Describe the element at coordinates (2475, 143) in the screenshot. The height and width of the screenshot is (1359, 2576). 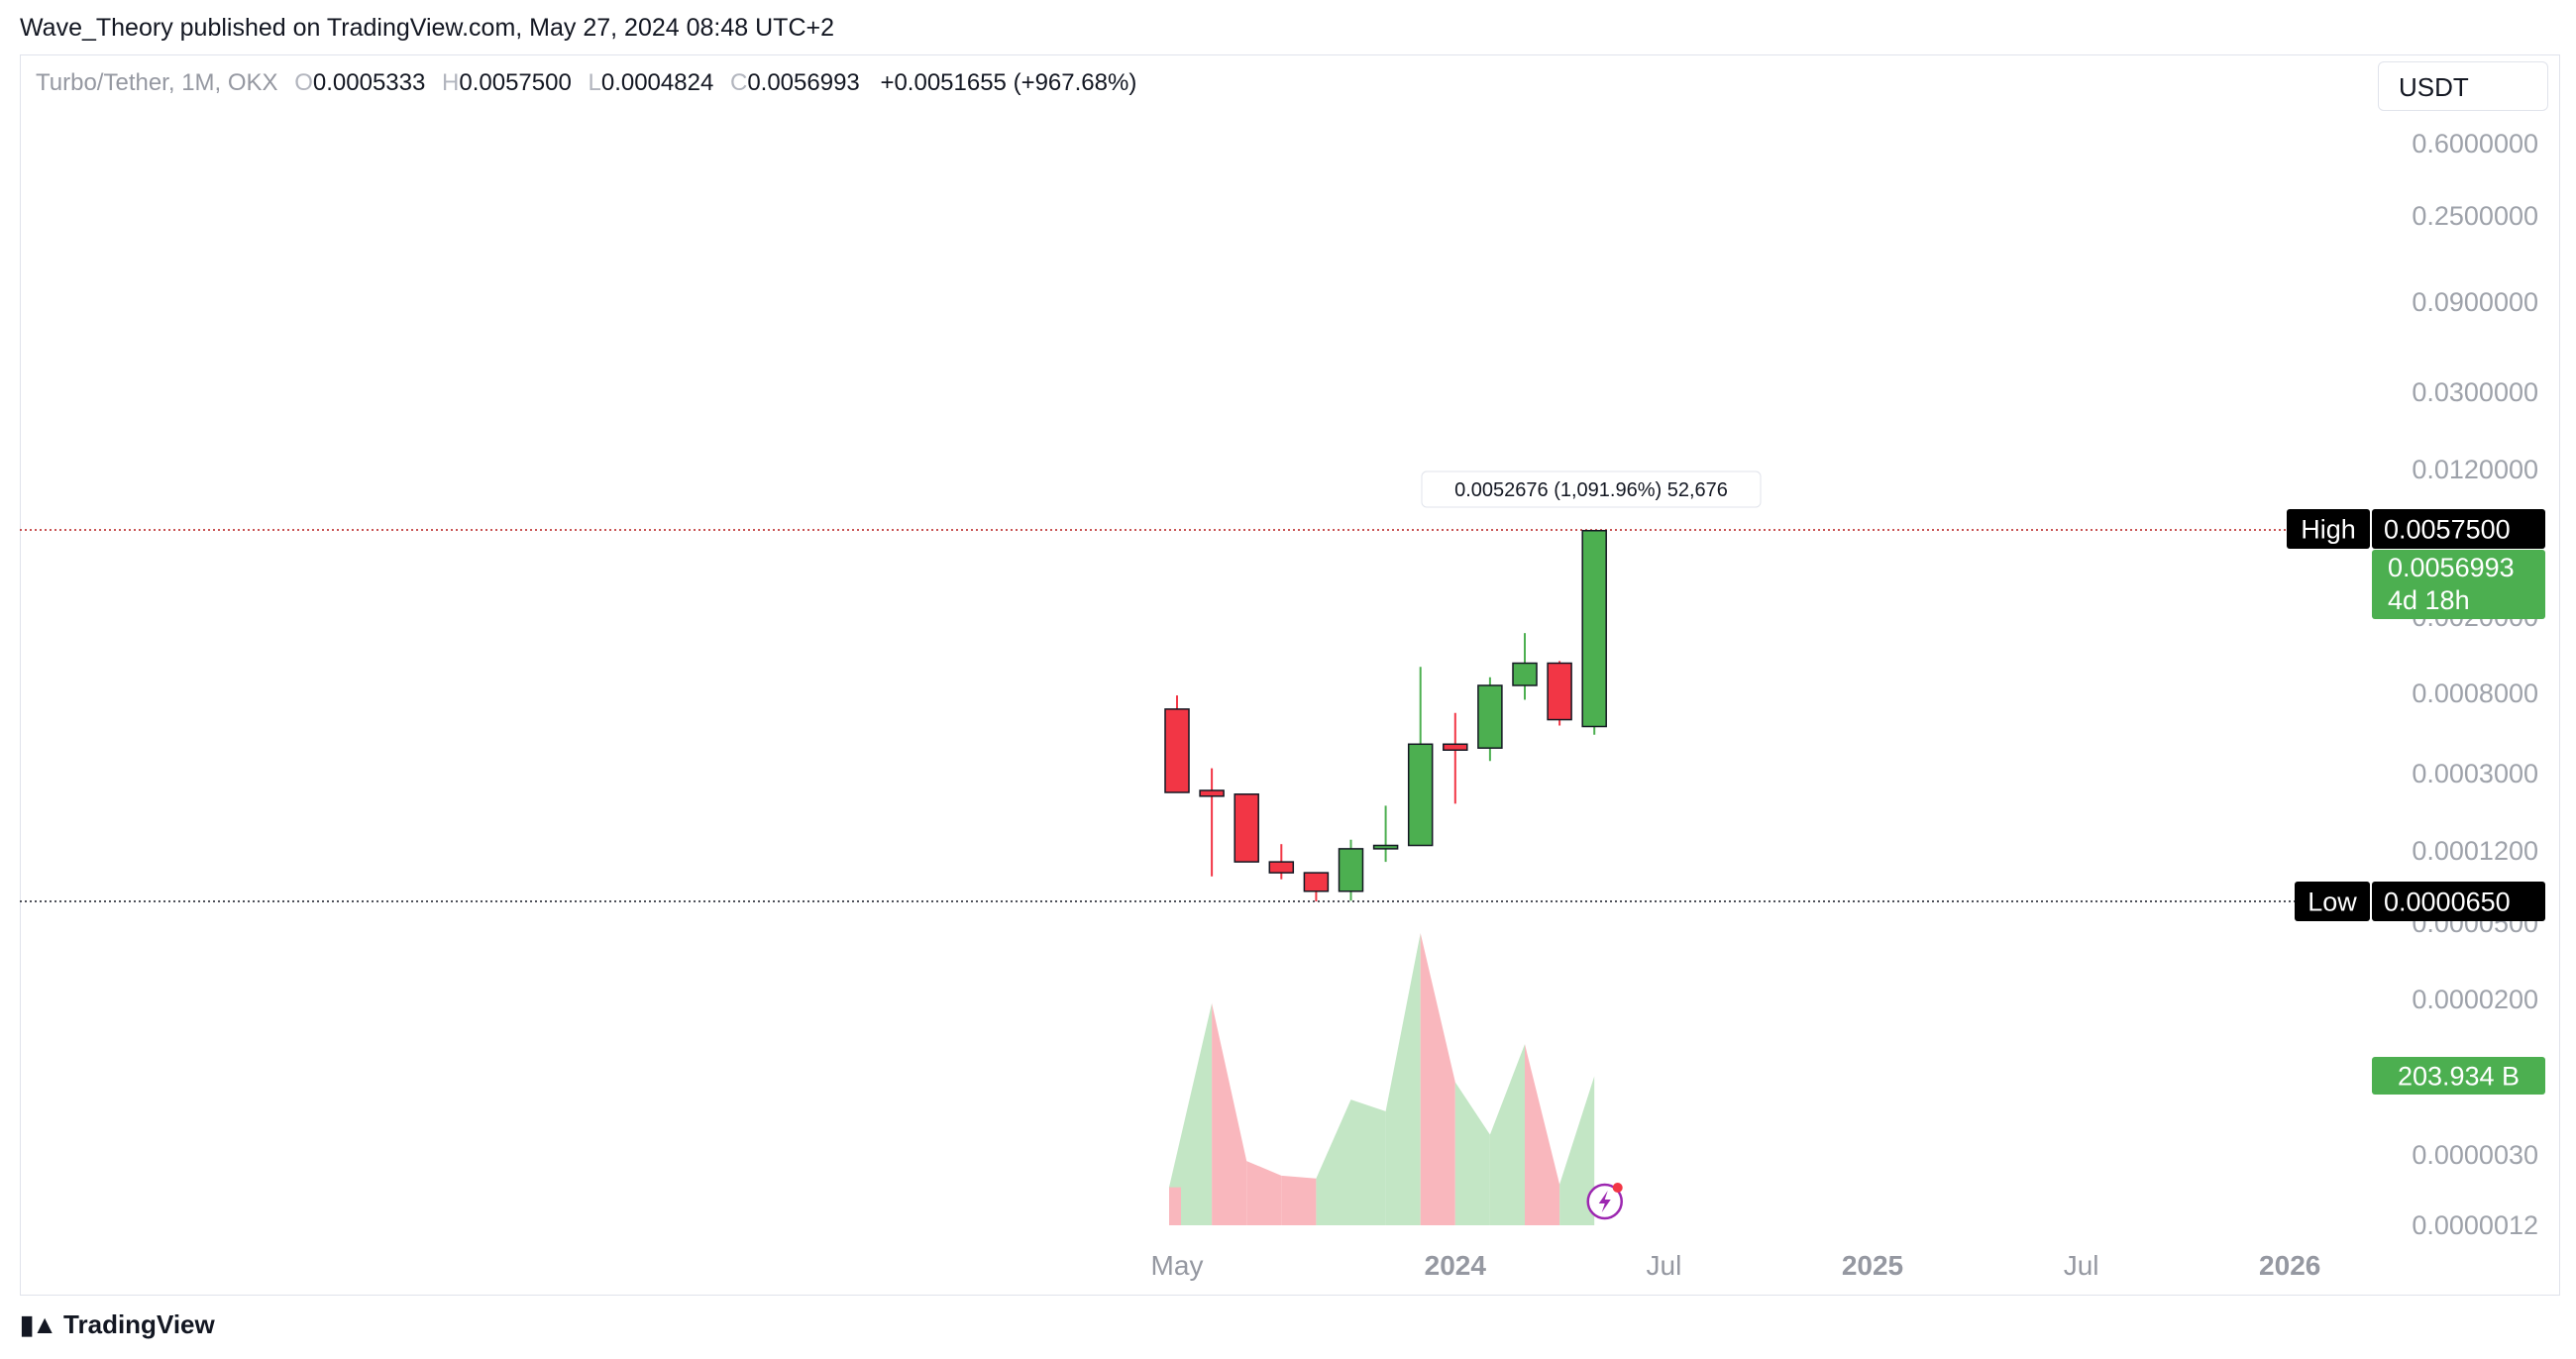
I see `price-tick-label: 0.6000000` at that location.